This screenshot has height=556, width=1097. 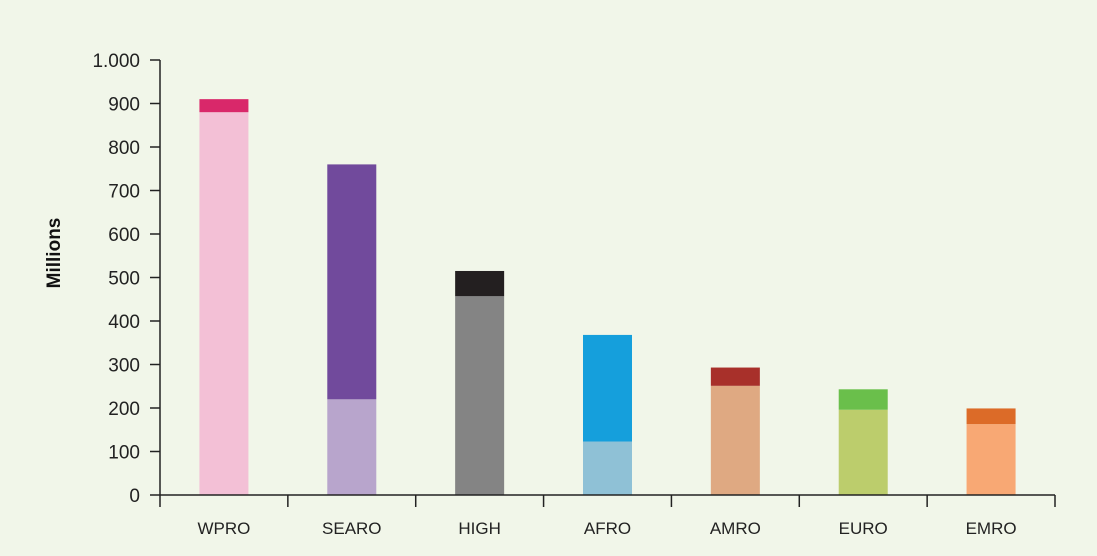 What do you see at coordinates (134, 496) in the screenshot?
I see `y-tick-label: 0` at bounding box center [134, 496].